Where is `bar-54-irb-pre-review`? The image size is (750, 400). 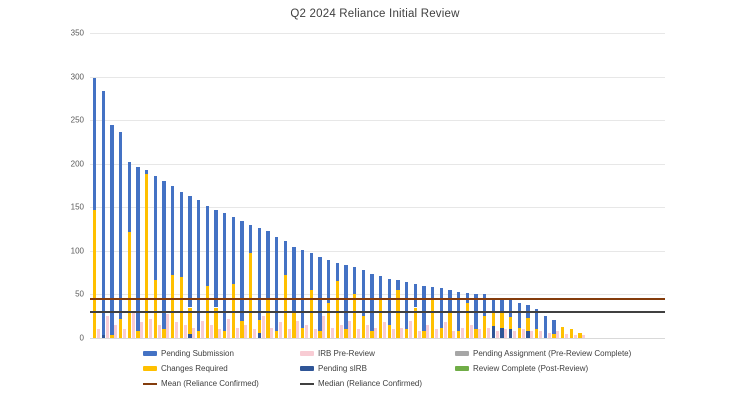 bar-54-irb-pre-review is located at coordinates (558, 334).